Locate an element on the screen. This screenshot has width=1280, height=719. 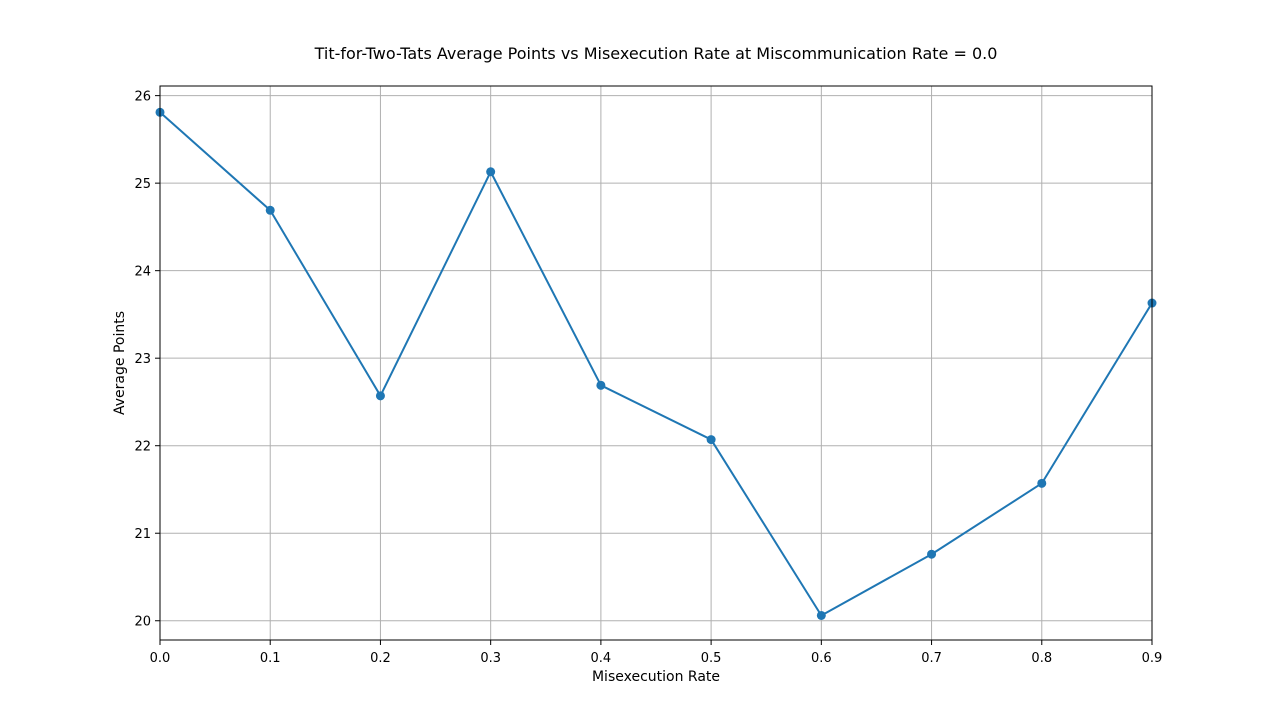
x-tick-label: 0.2 is located at coordinates (380, 658).